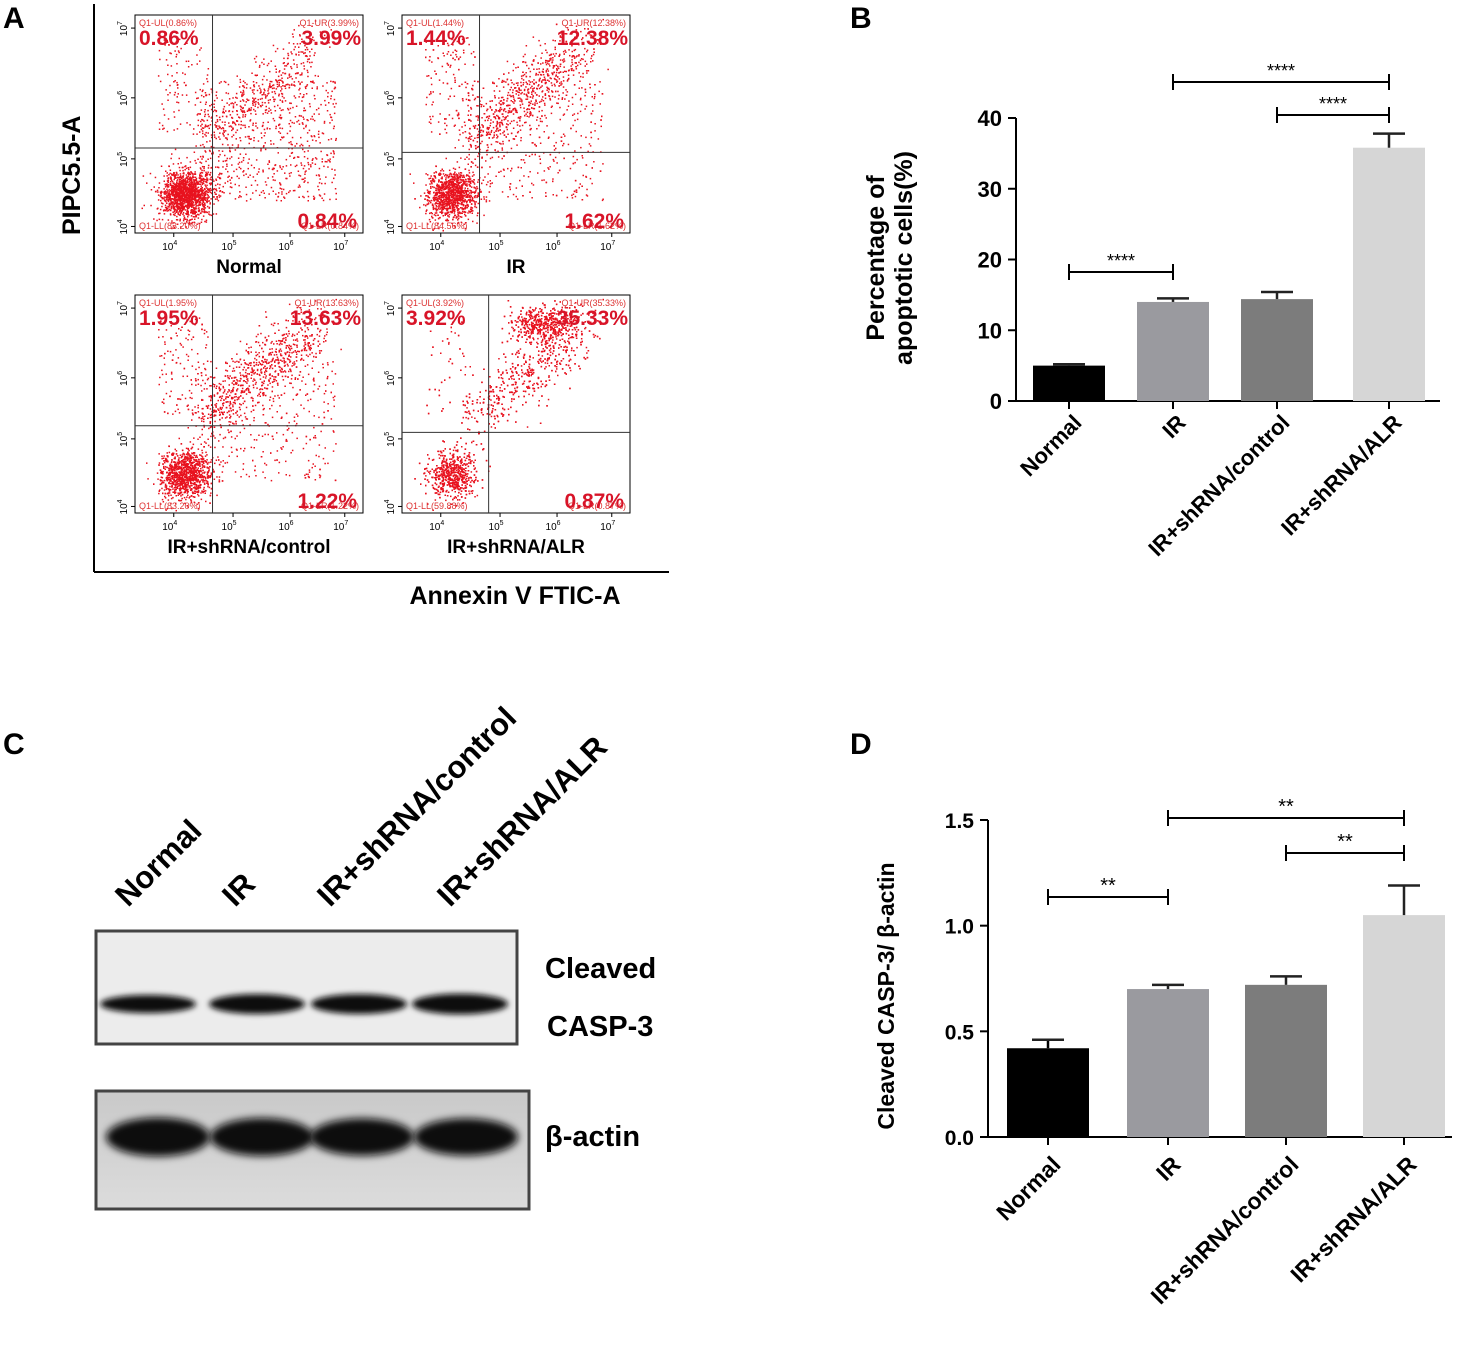 The width and height of the screenshot is (1469, 1356). I want to click on flow-x-tick-exp: 7, so click(346, 523).